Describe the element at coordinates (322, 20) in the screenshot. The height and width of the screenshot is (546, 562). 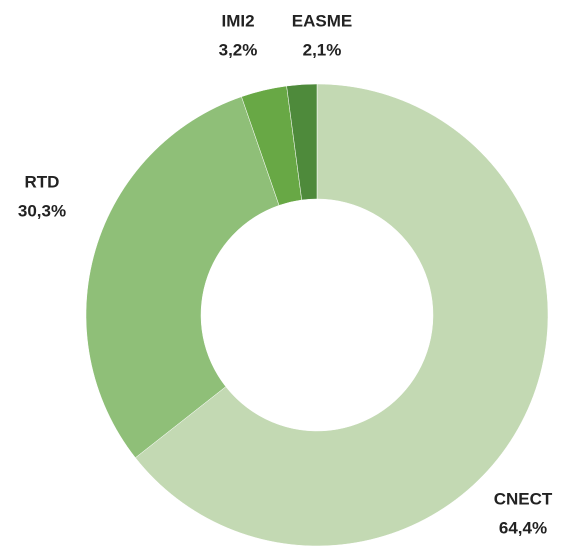
I see `slice-label: EASME` at that location.